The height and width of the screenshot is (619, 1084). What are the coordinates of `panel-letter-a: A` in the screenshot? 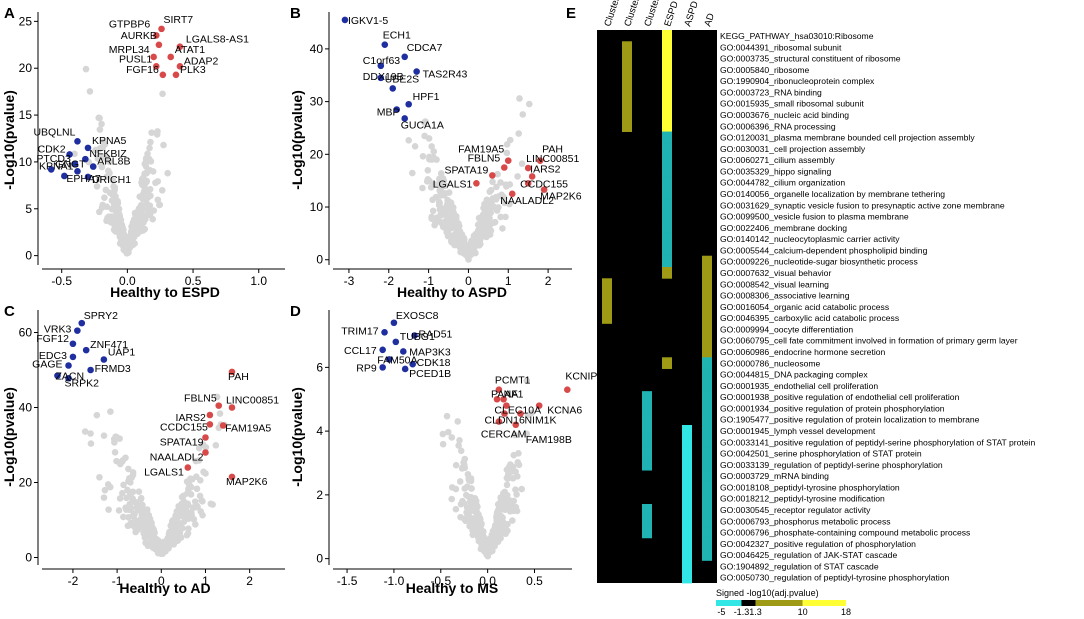 It's located at (9, 13).